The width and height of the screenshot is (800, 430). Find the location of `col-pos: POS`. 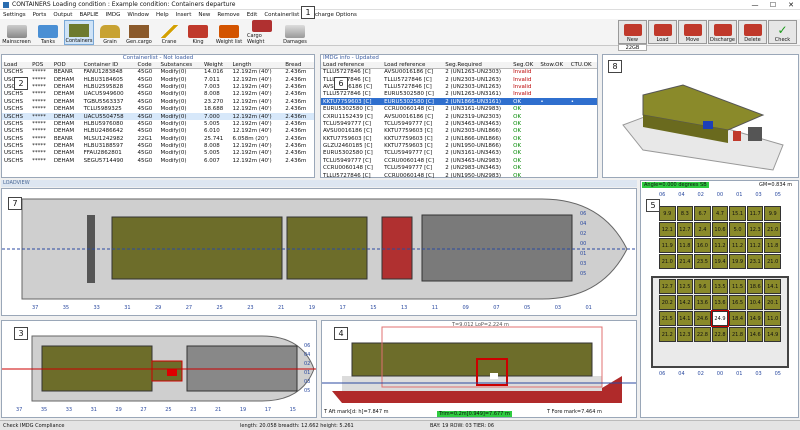

col-pos: POS is located at coordinates (41, 65).